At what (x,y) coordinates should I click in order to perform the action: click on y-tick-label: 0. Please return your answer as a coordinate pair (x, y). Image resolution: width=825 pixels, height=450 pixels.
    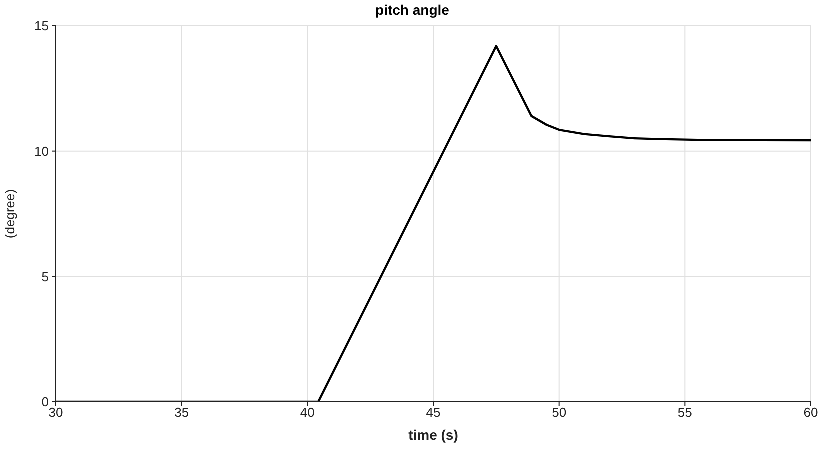
    Looking at the image, I should click on (45, 402).